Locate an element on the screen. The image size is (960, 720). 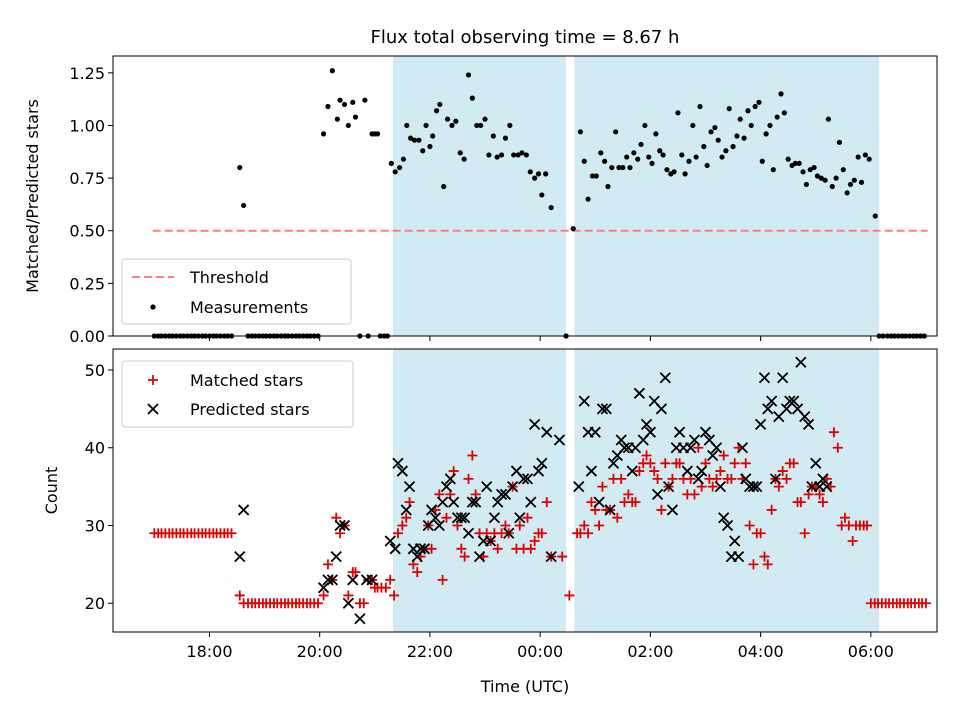
legend-label: Measurements is located at coordinates (249, 307).